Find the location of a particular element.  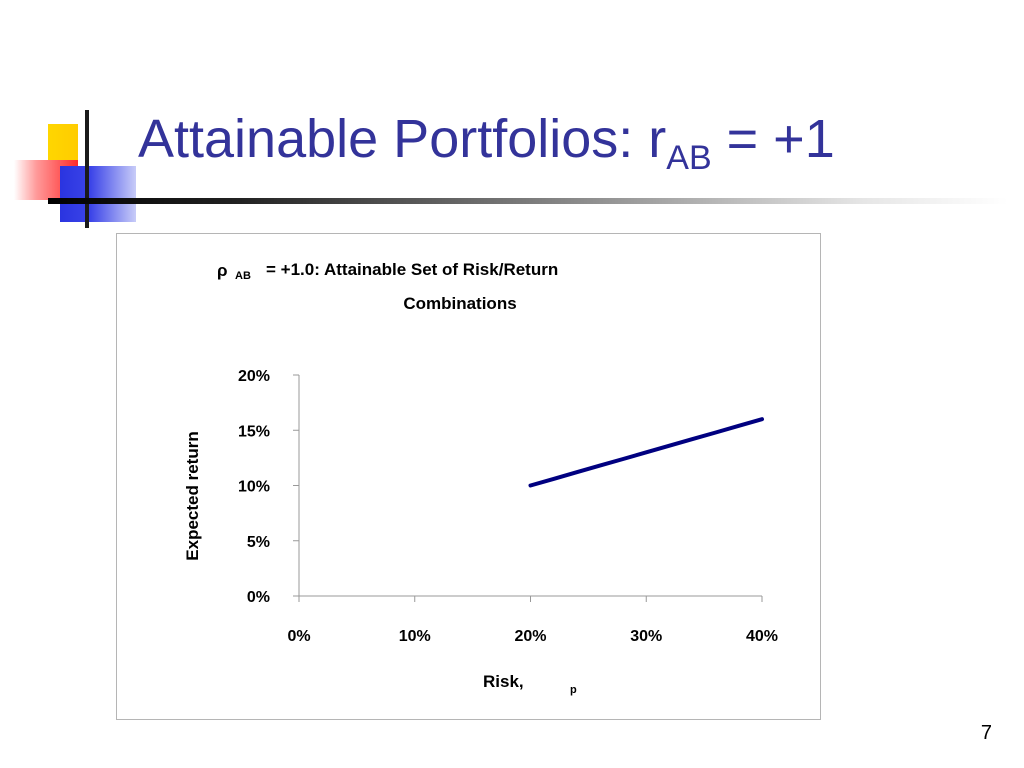

chart-title-line2: Combinations is located at coordinates (459, 303).